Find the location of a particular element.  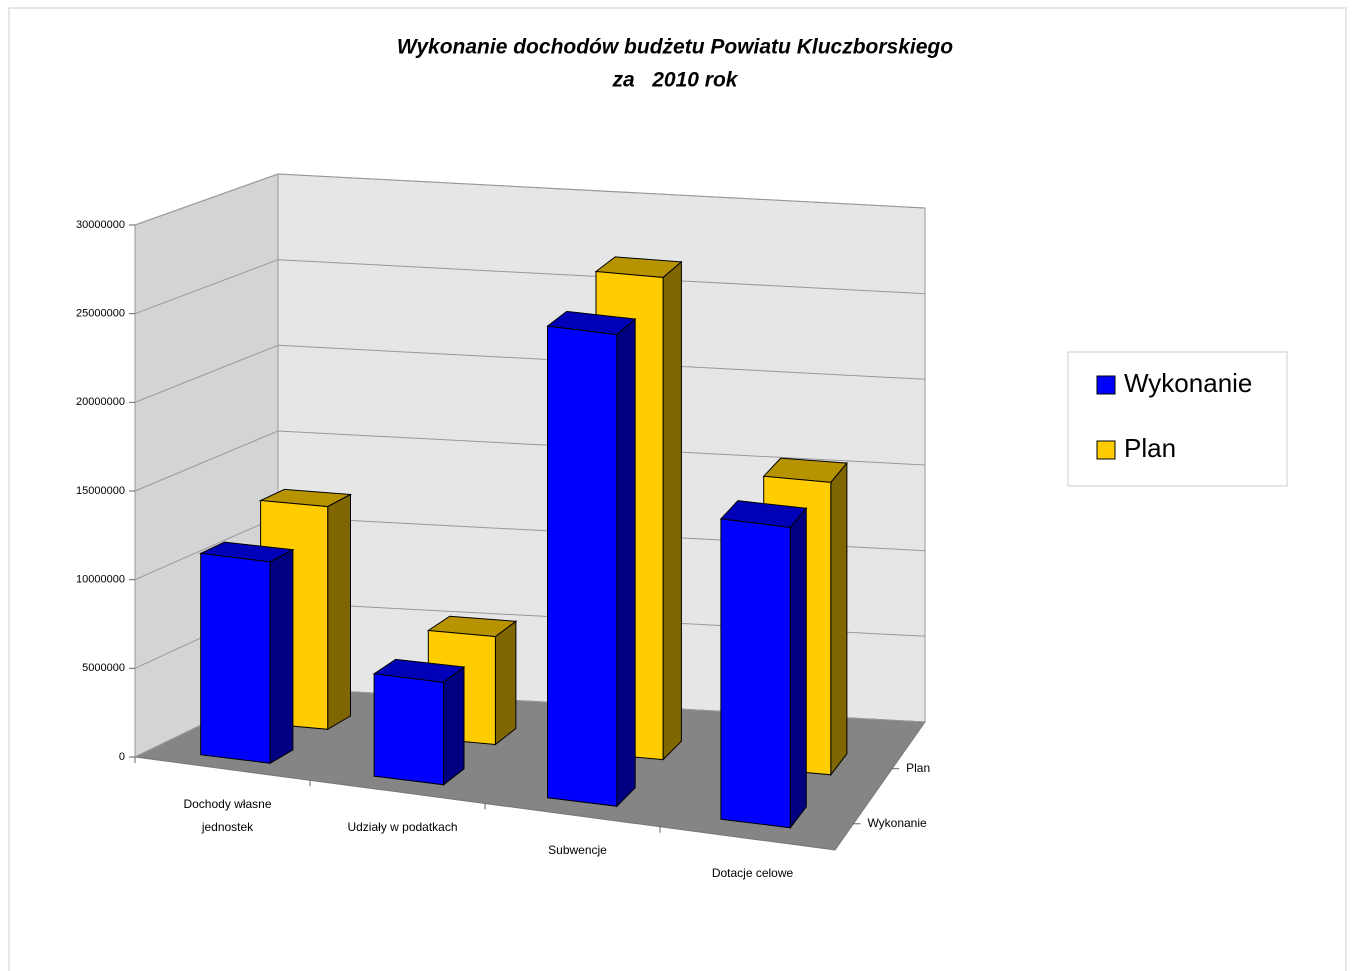

y-tick-label: 15000000 is located at coordinates (100, 491).